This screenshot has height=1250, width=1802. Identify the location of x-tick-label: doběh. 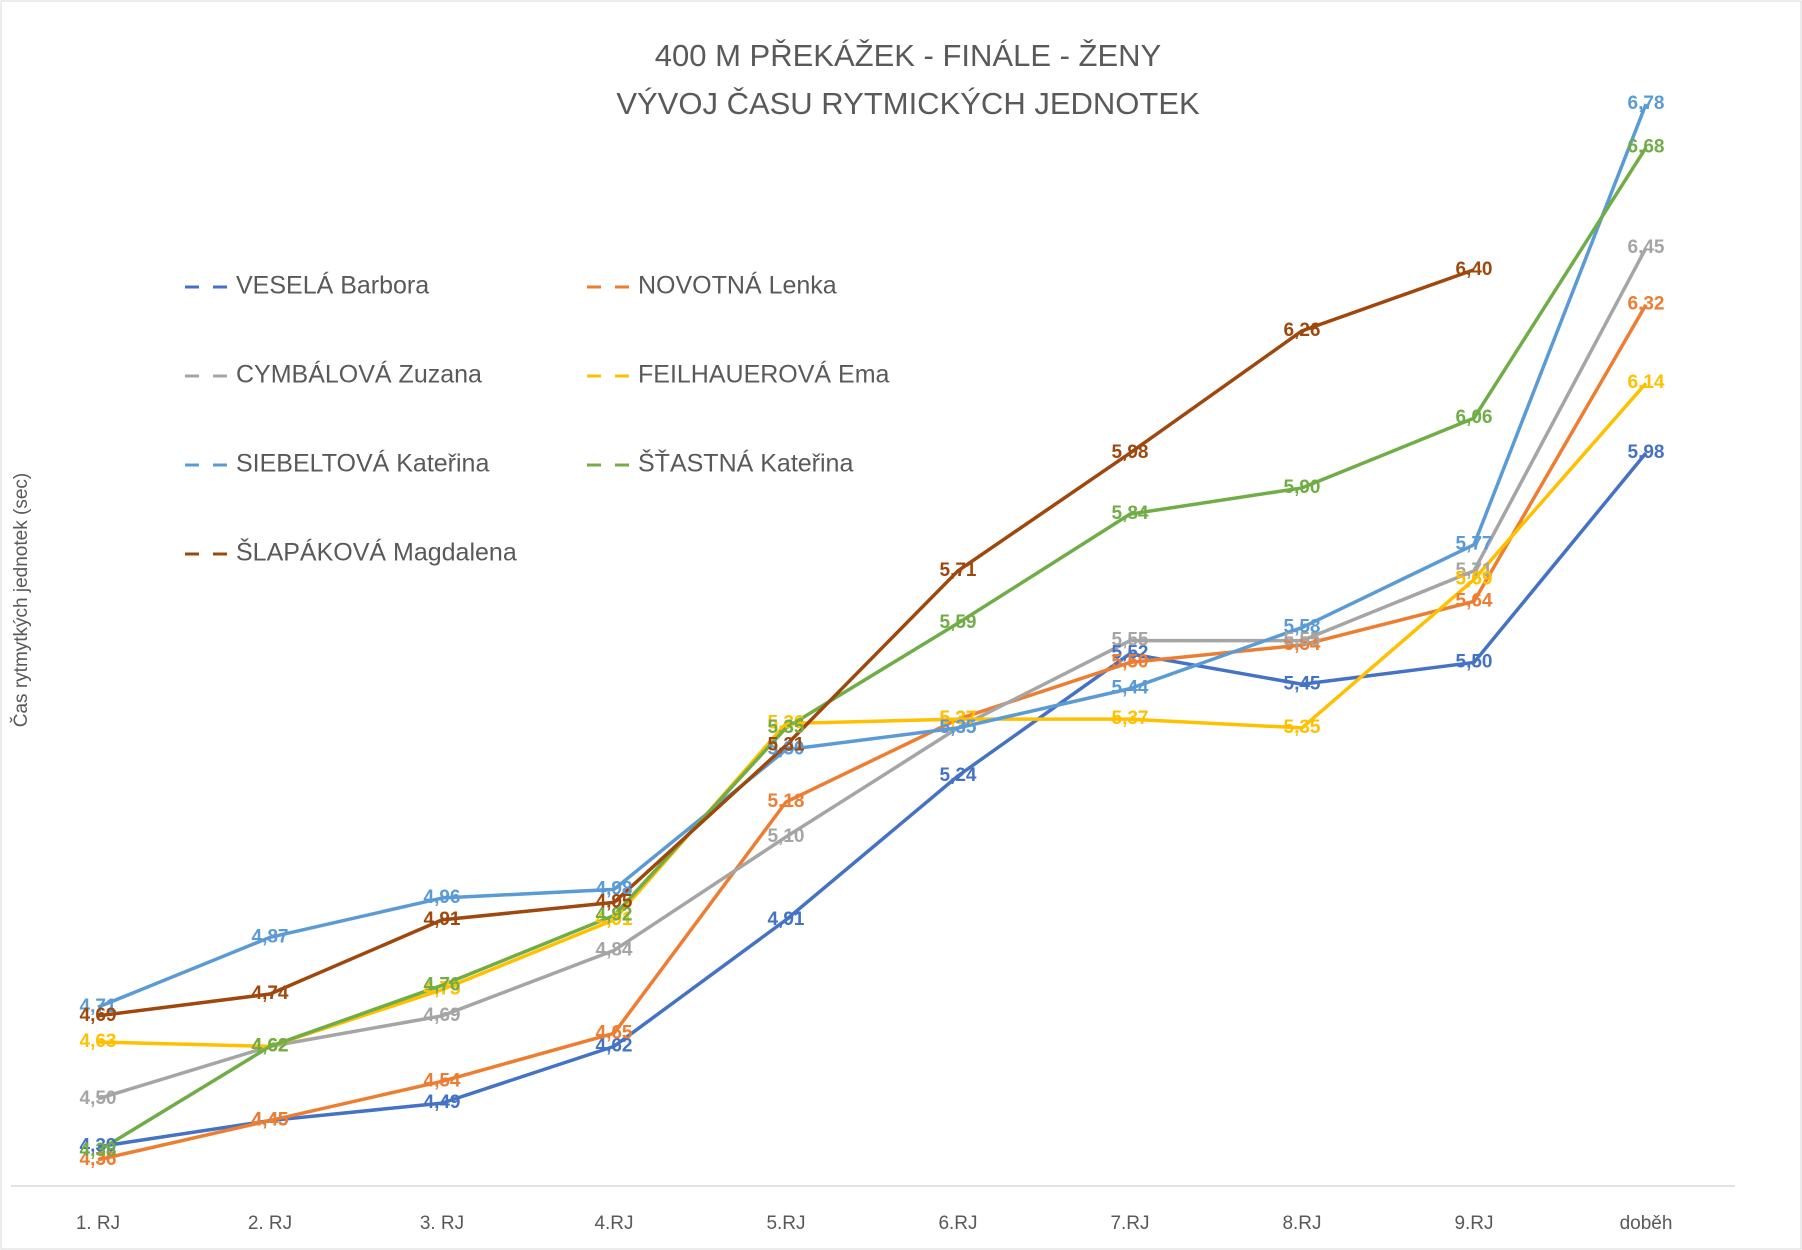
(1646, 1223).